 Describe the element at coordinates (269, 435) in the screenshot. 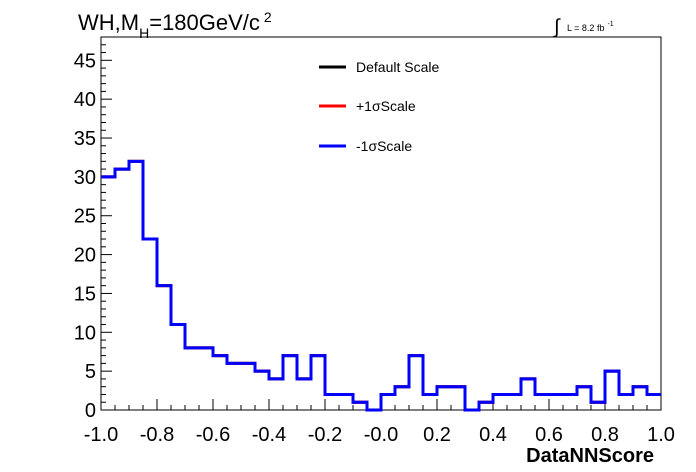

I see `x-tick-label: -0.4` at that location.